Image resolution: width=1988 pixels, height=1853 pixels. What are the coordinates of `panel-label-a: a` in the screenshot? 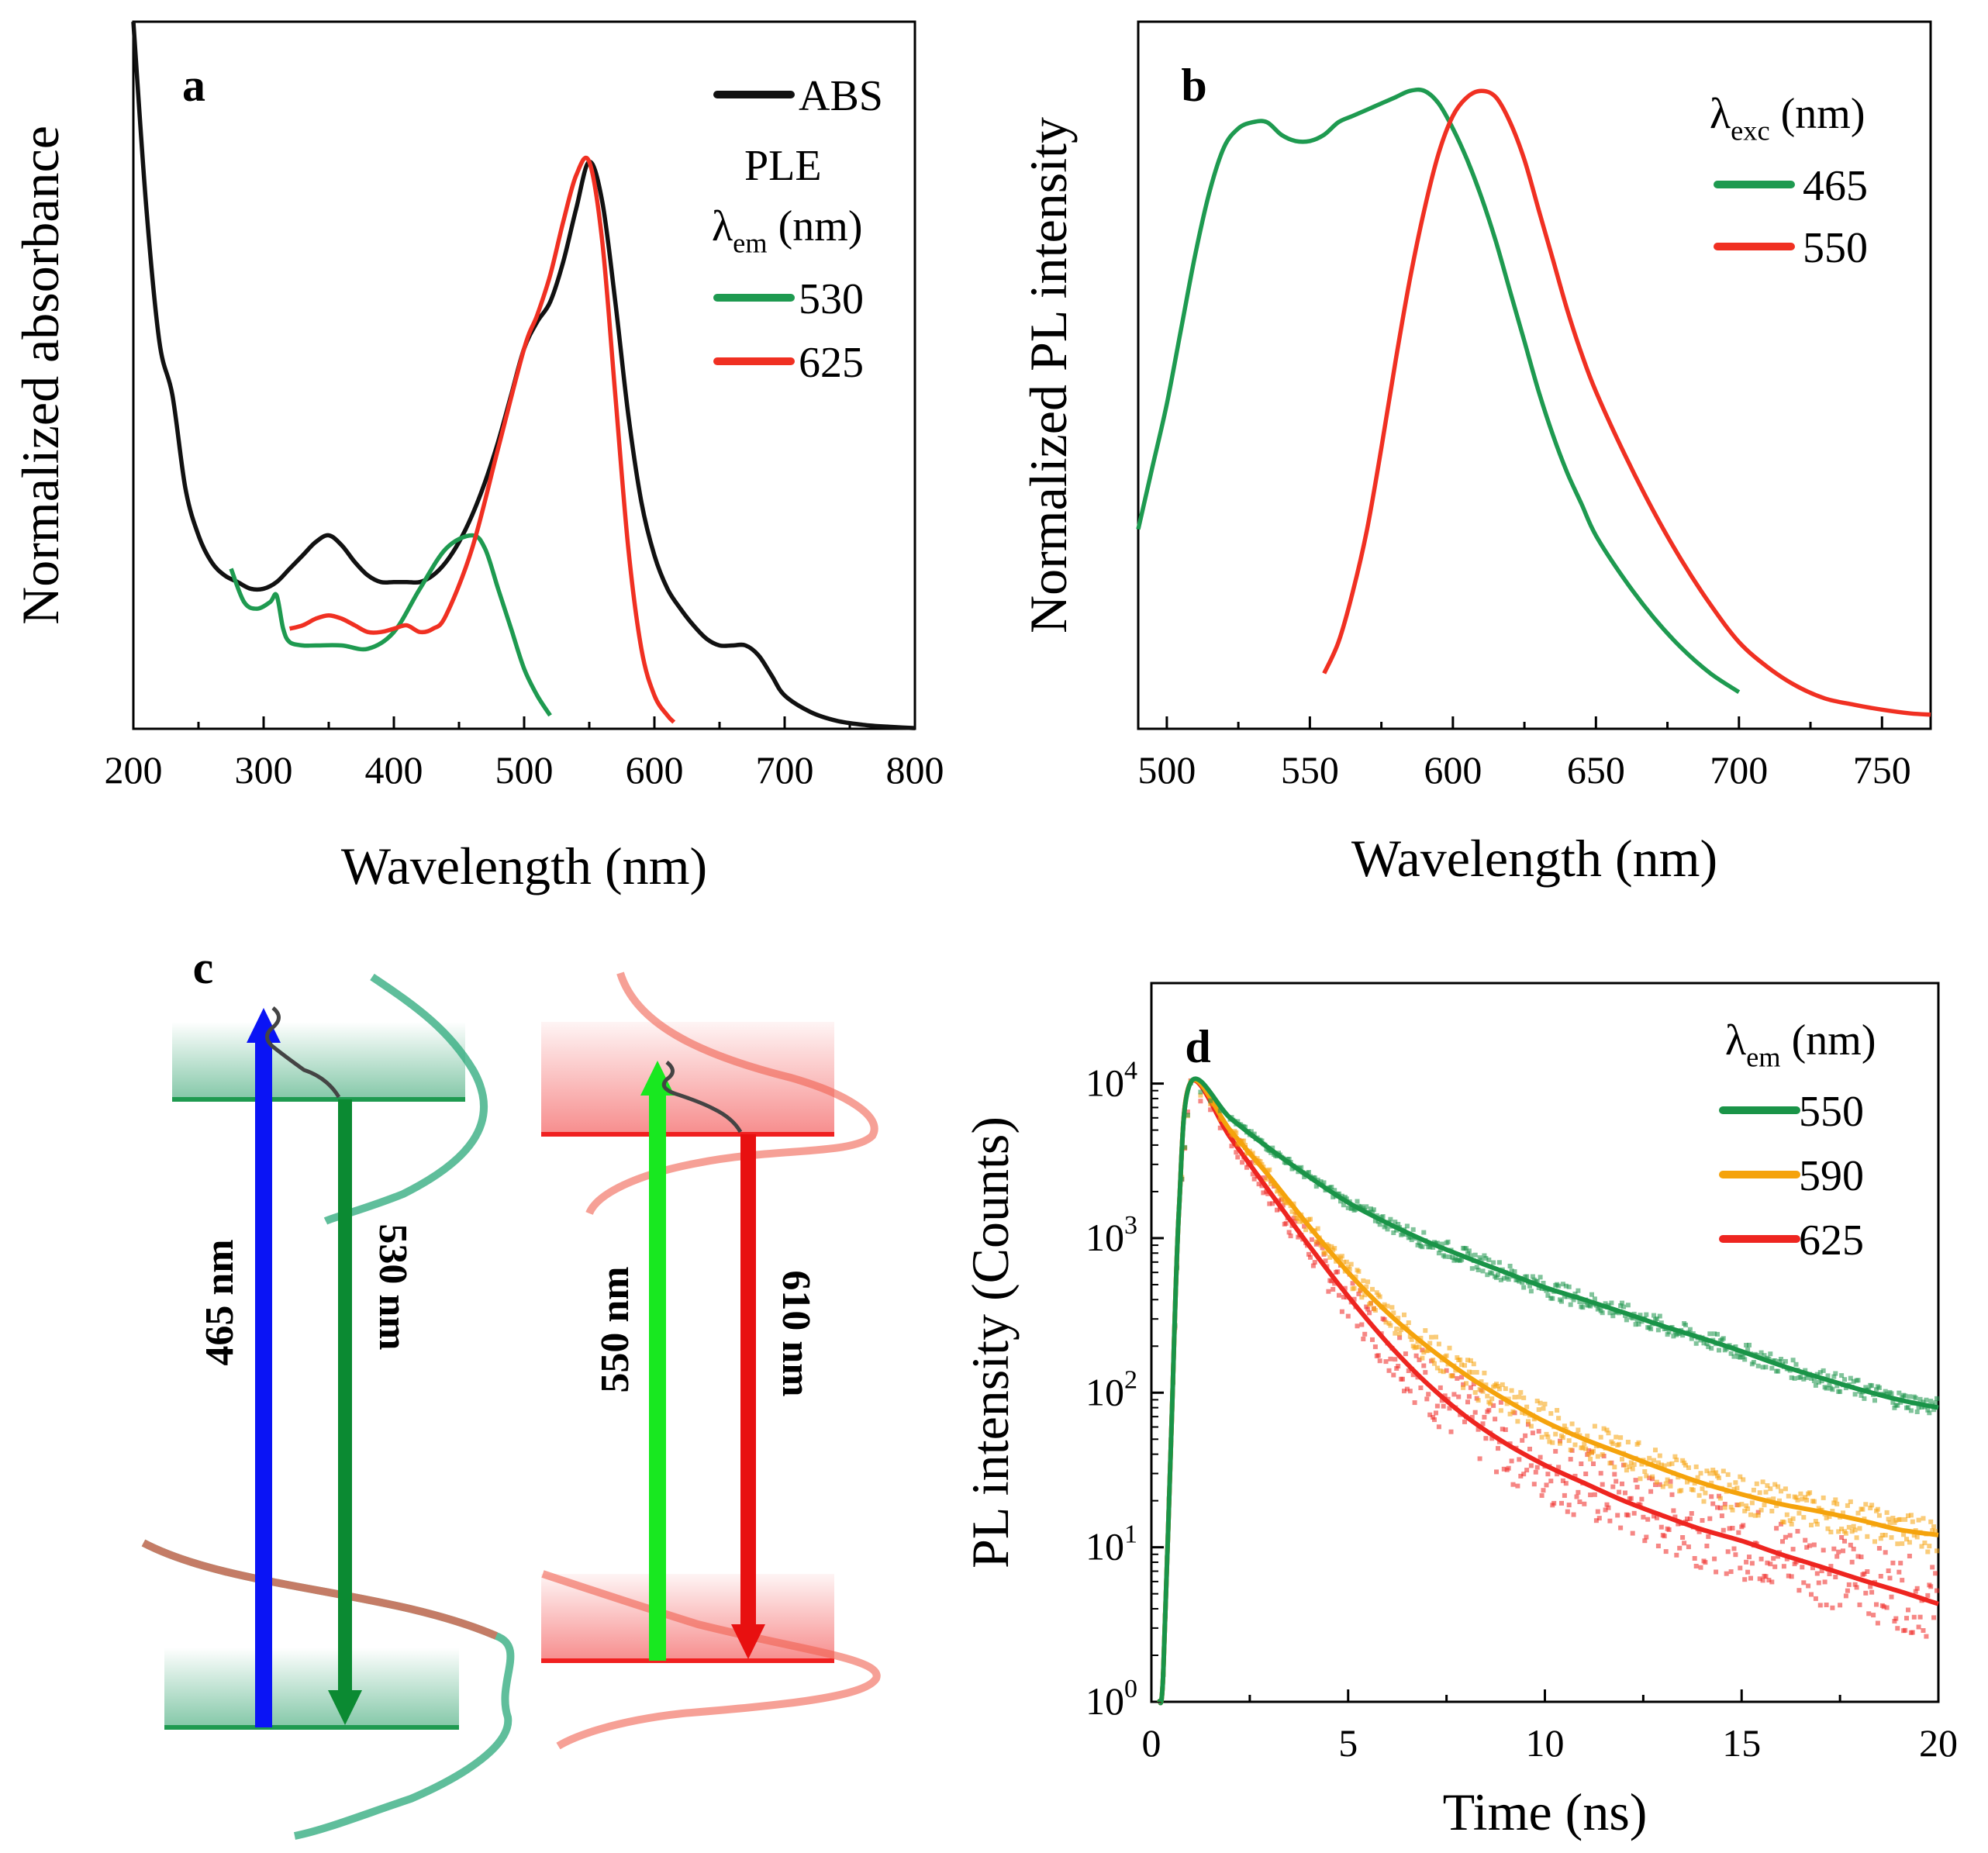 It's located at (193, 85).